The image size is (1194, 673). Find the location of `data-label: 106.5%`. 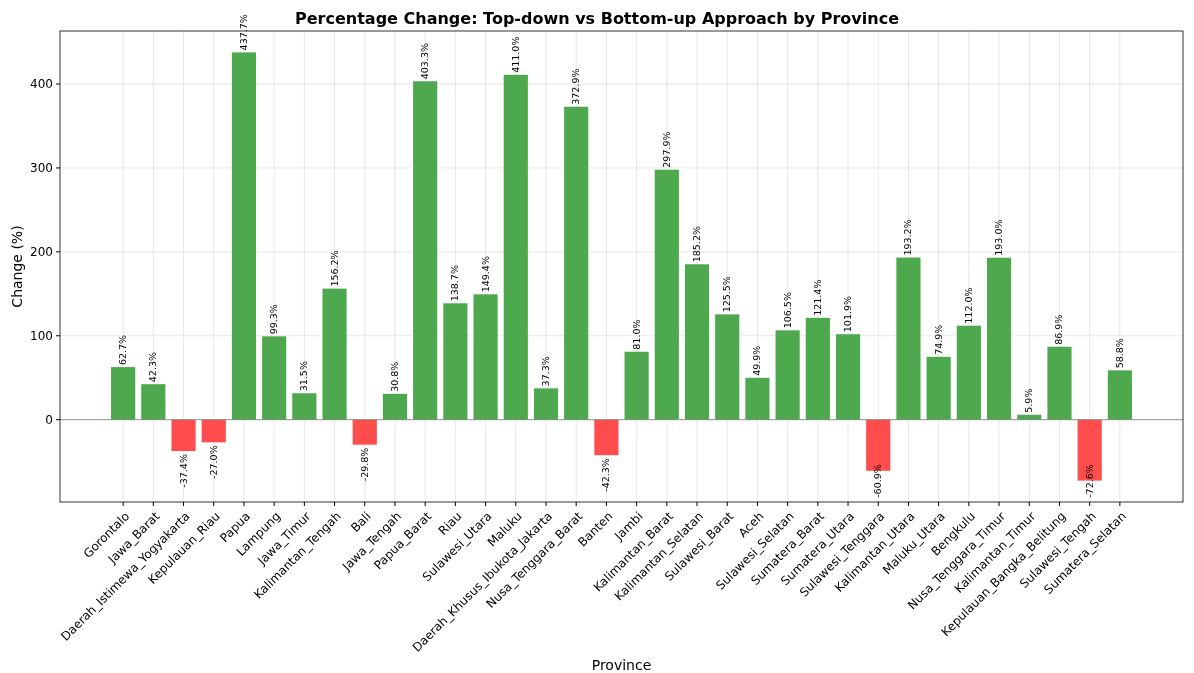

data-label: 106.5% is located at coordinates (787, 310).